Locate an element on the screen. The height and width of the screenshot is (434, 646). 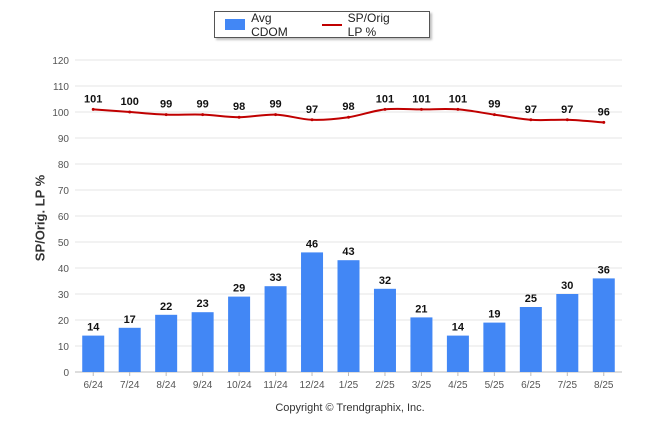
x-tick-label: 1/25 is located at coordinates (349, 385).